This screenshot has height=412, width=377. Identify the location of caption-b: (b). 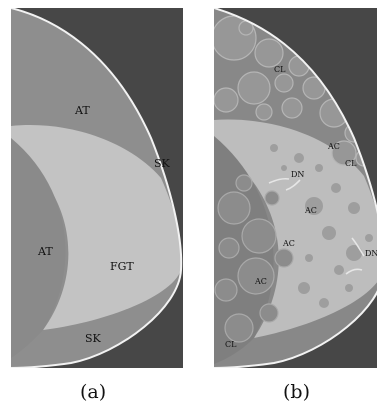
(296, 392).